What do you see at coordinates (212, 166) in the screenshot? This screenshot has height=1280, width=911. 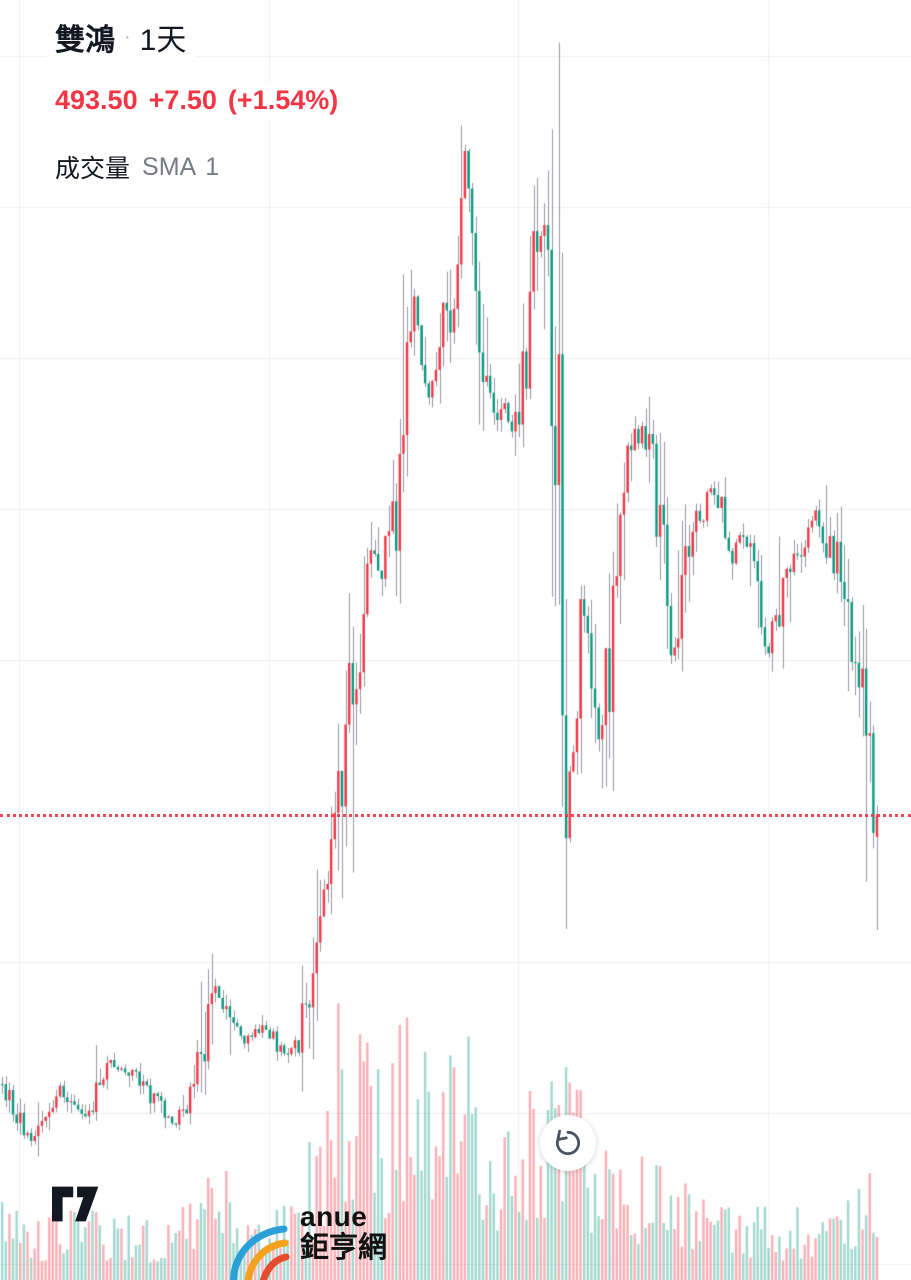 I see `sma-param: 1` at bounding box center [212, 166].